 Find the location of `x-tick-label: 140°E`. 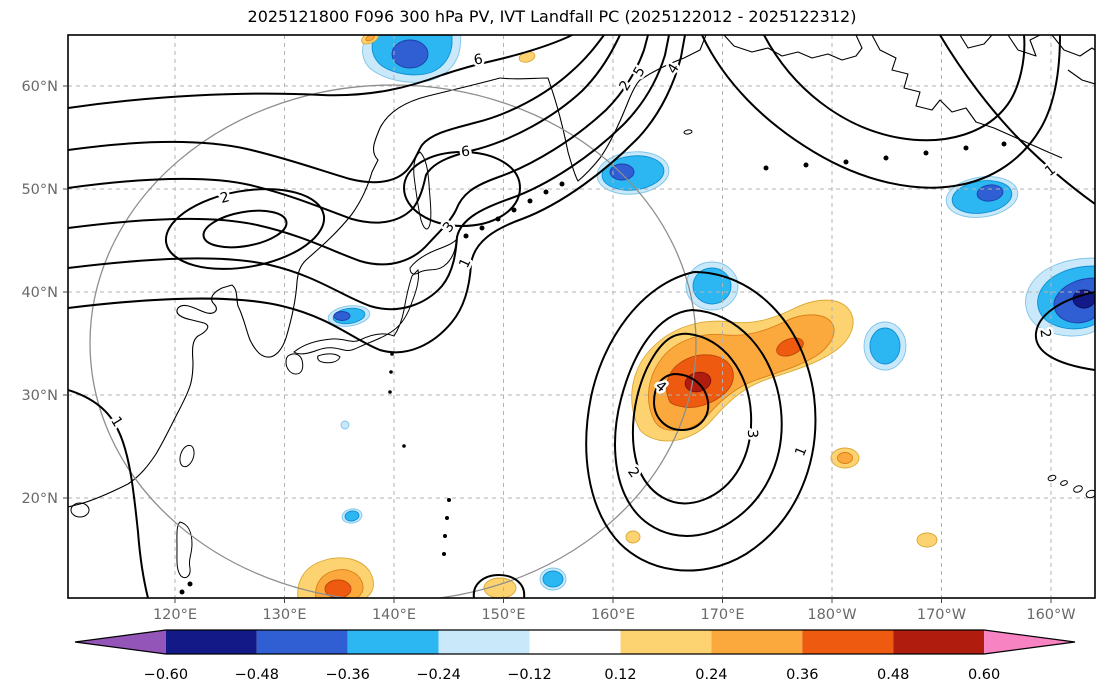

x-tick-label: 140°E is located at coordinates (394, 615).